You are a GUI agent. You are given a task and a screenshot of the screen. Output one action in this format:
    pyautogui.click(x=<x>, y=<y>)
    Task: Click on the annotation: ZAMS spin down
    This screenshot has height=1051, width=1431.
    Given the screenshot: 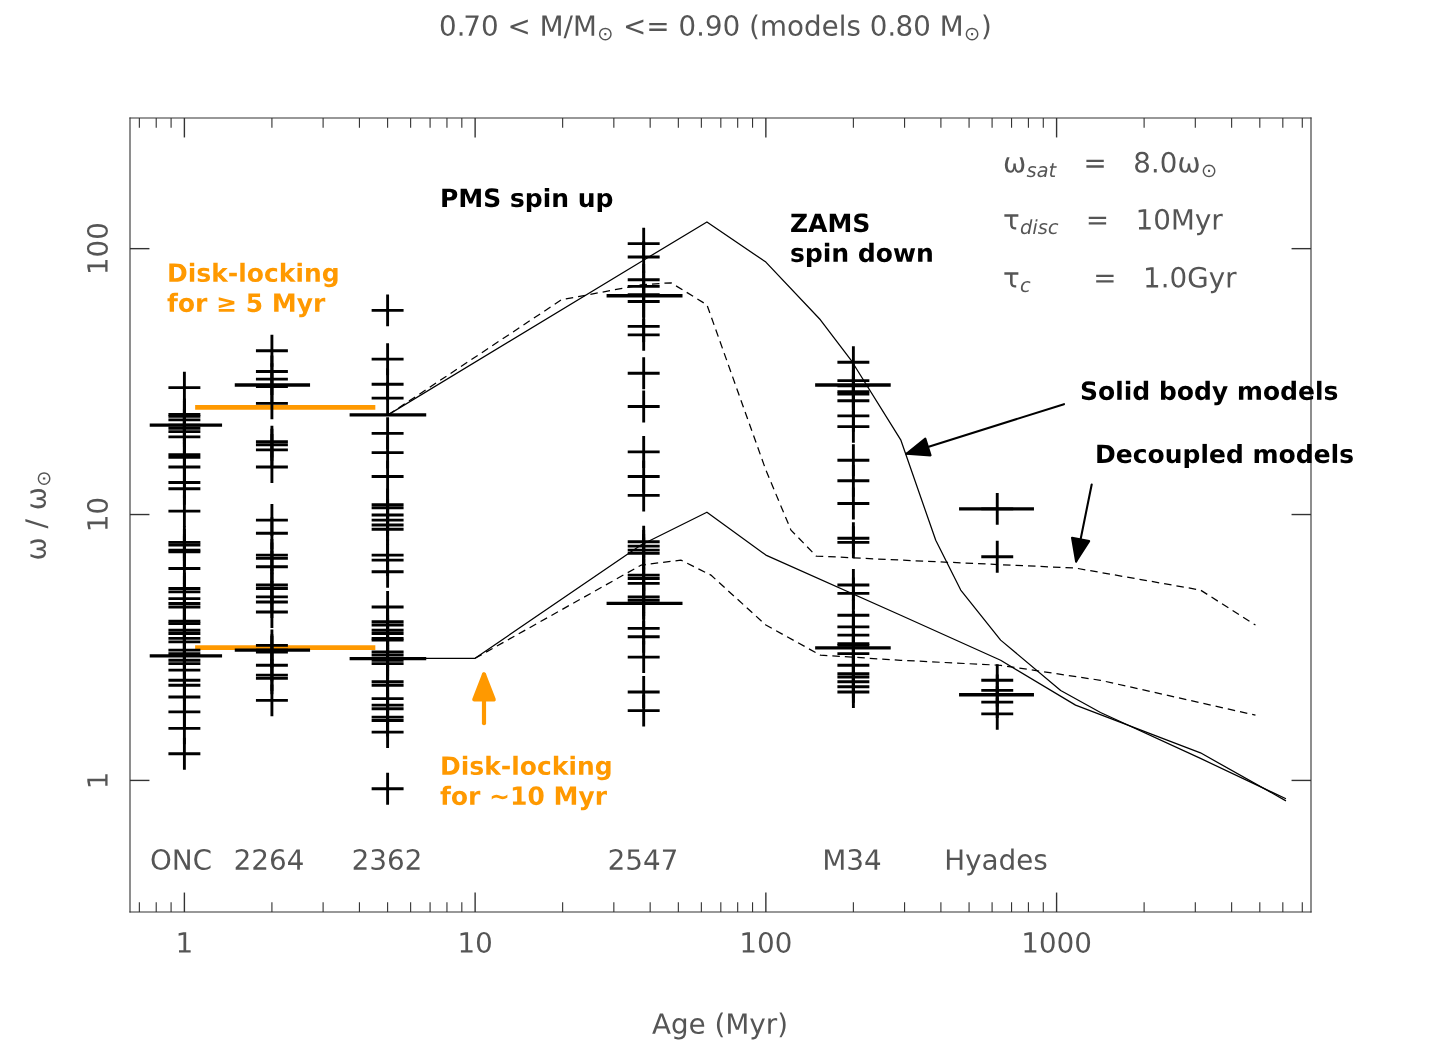 What is the action you would take?
    pyautogui.click(x=861, y=240)
    